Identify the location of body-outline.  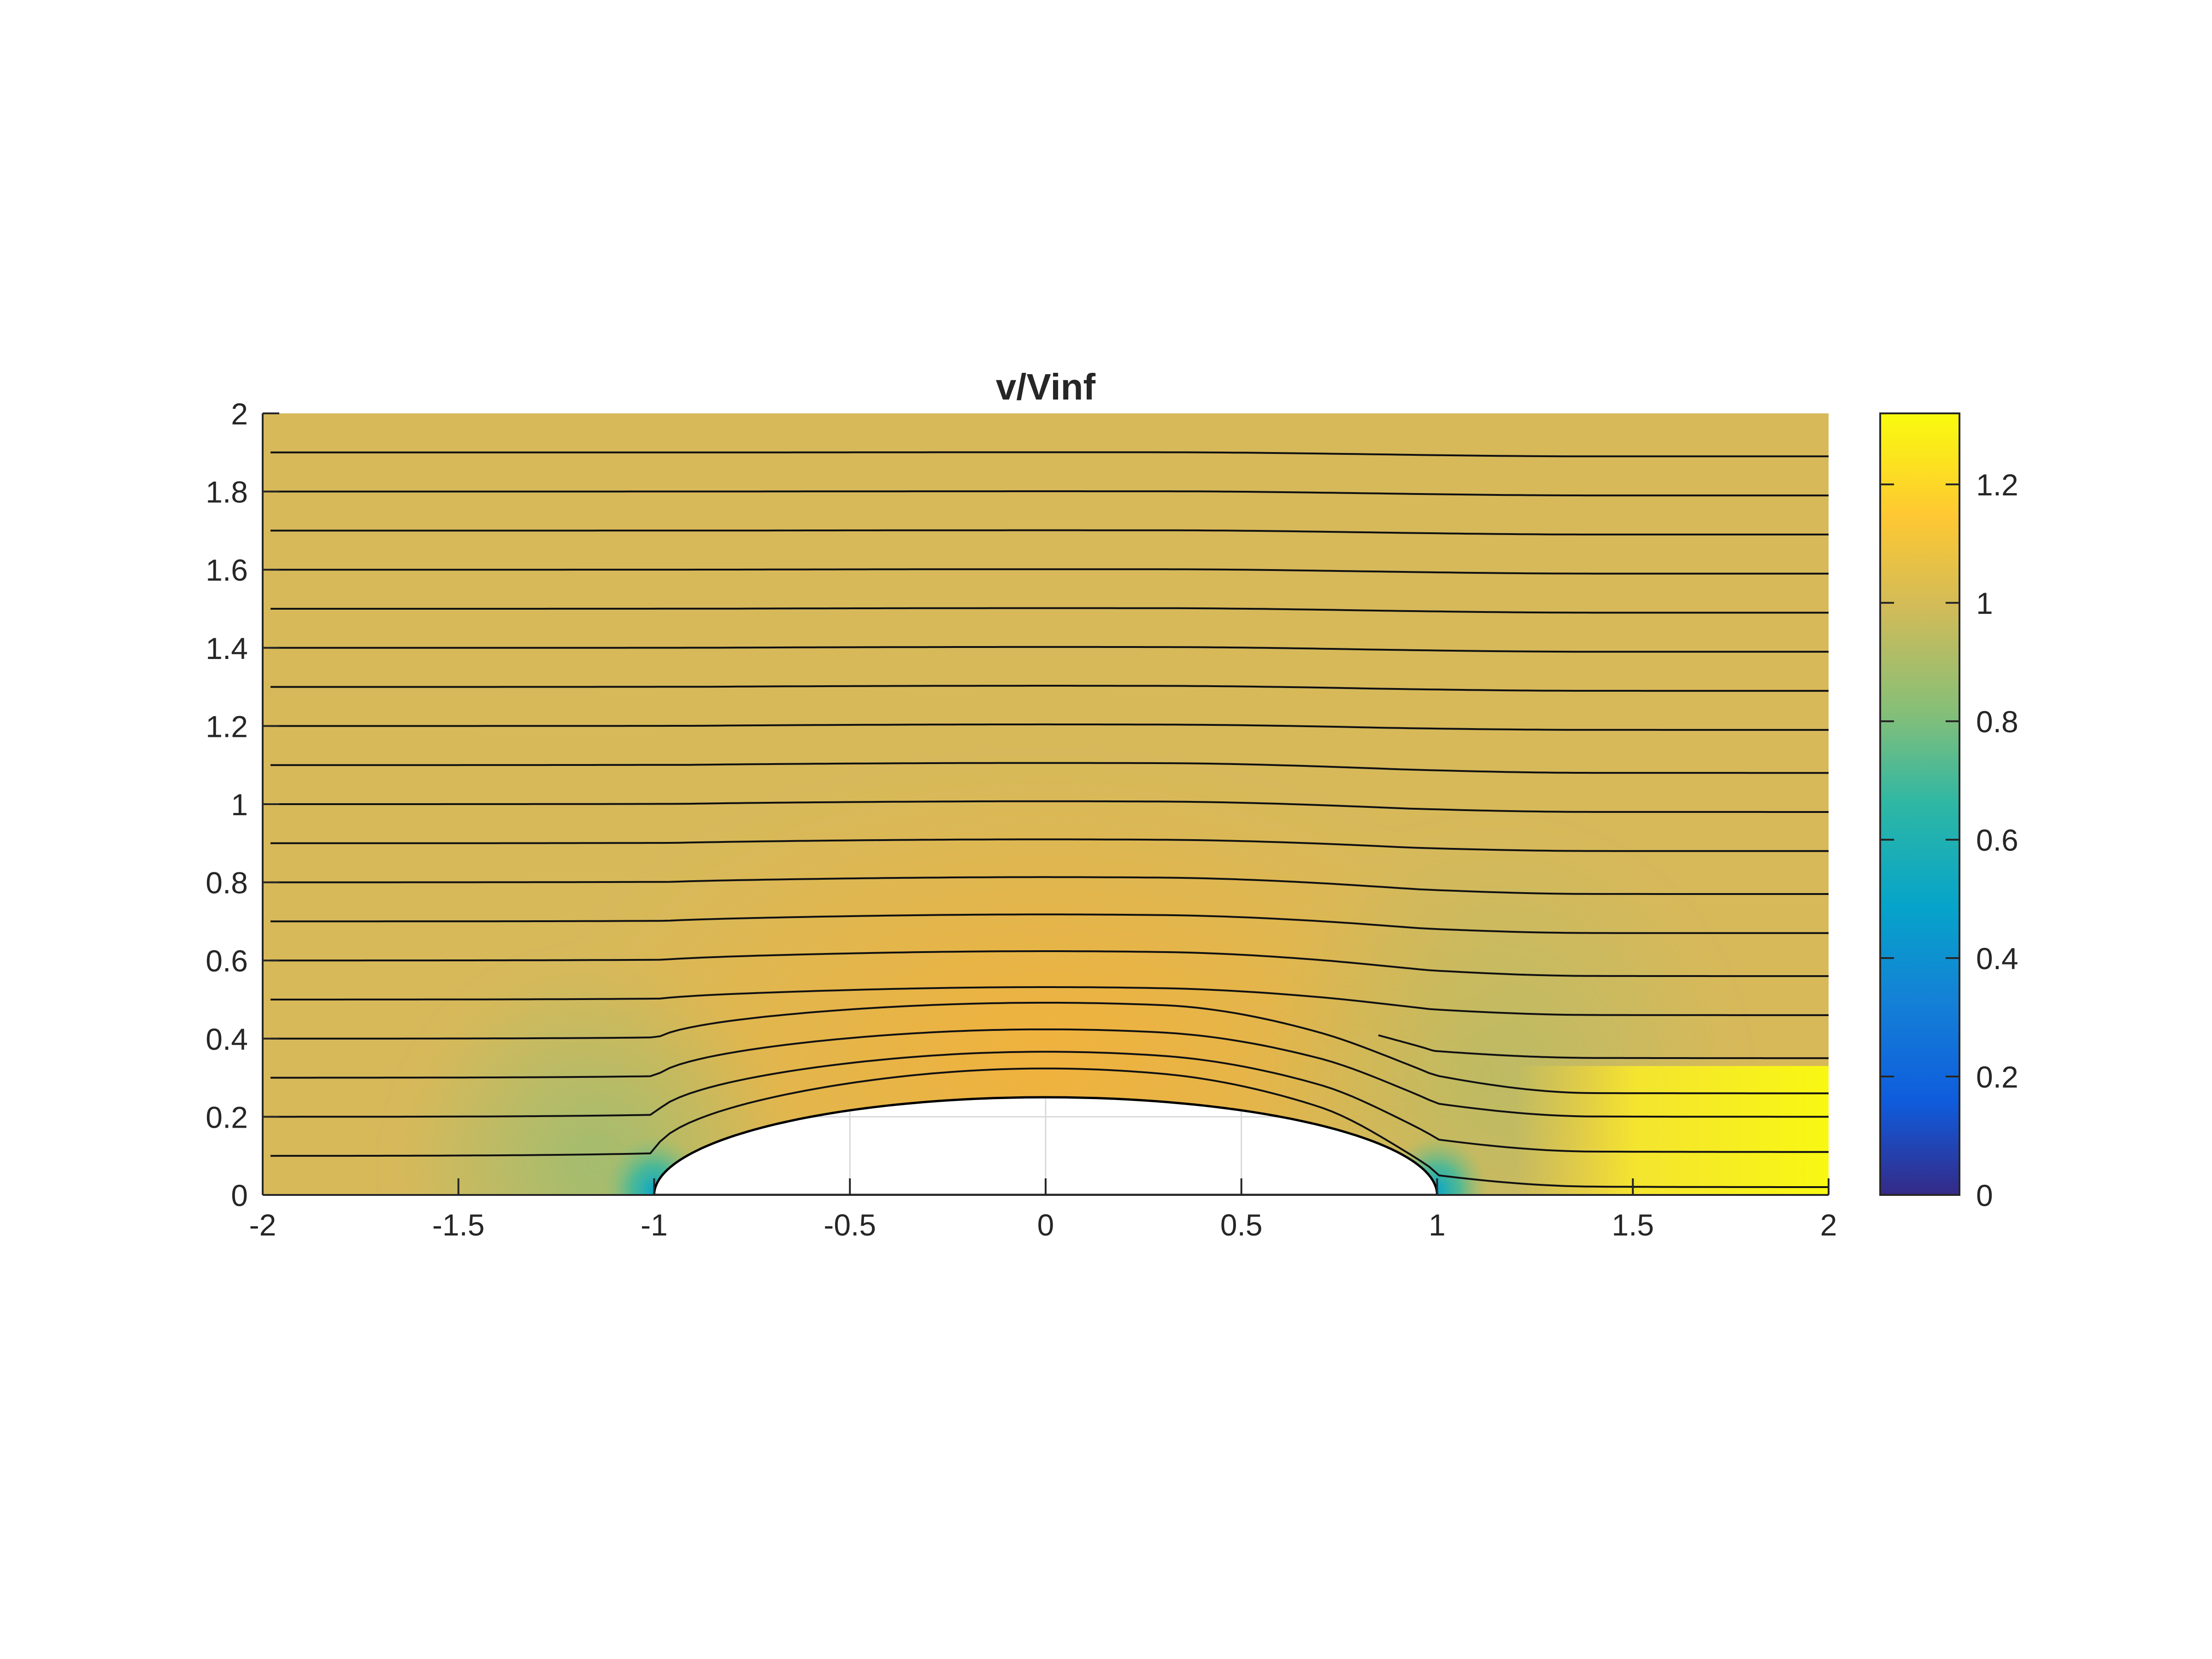
(1046, 1145).